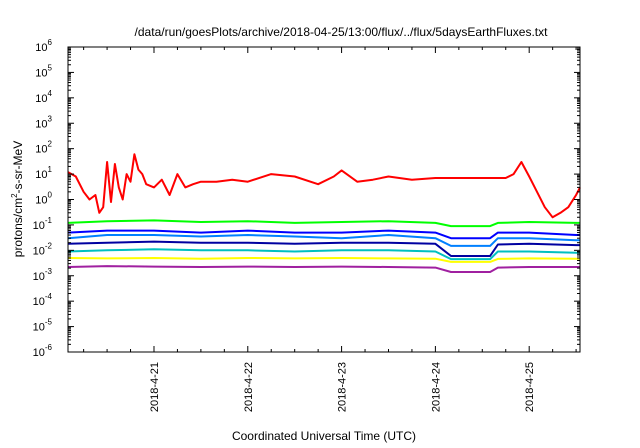 This screenshot has height=448, width=640. What do you see at coordinates (324, 436) in the screenshot?
I see `x-axis-label: Coordinated Universal Time (UTC)` at bounding box center [324, 436].